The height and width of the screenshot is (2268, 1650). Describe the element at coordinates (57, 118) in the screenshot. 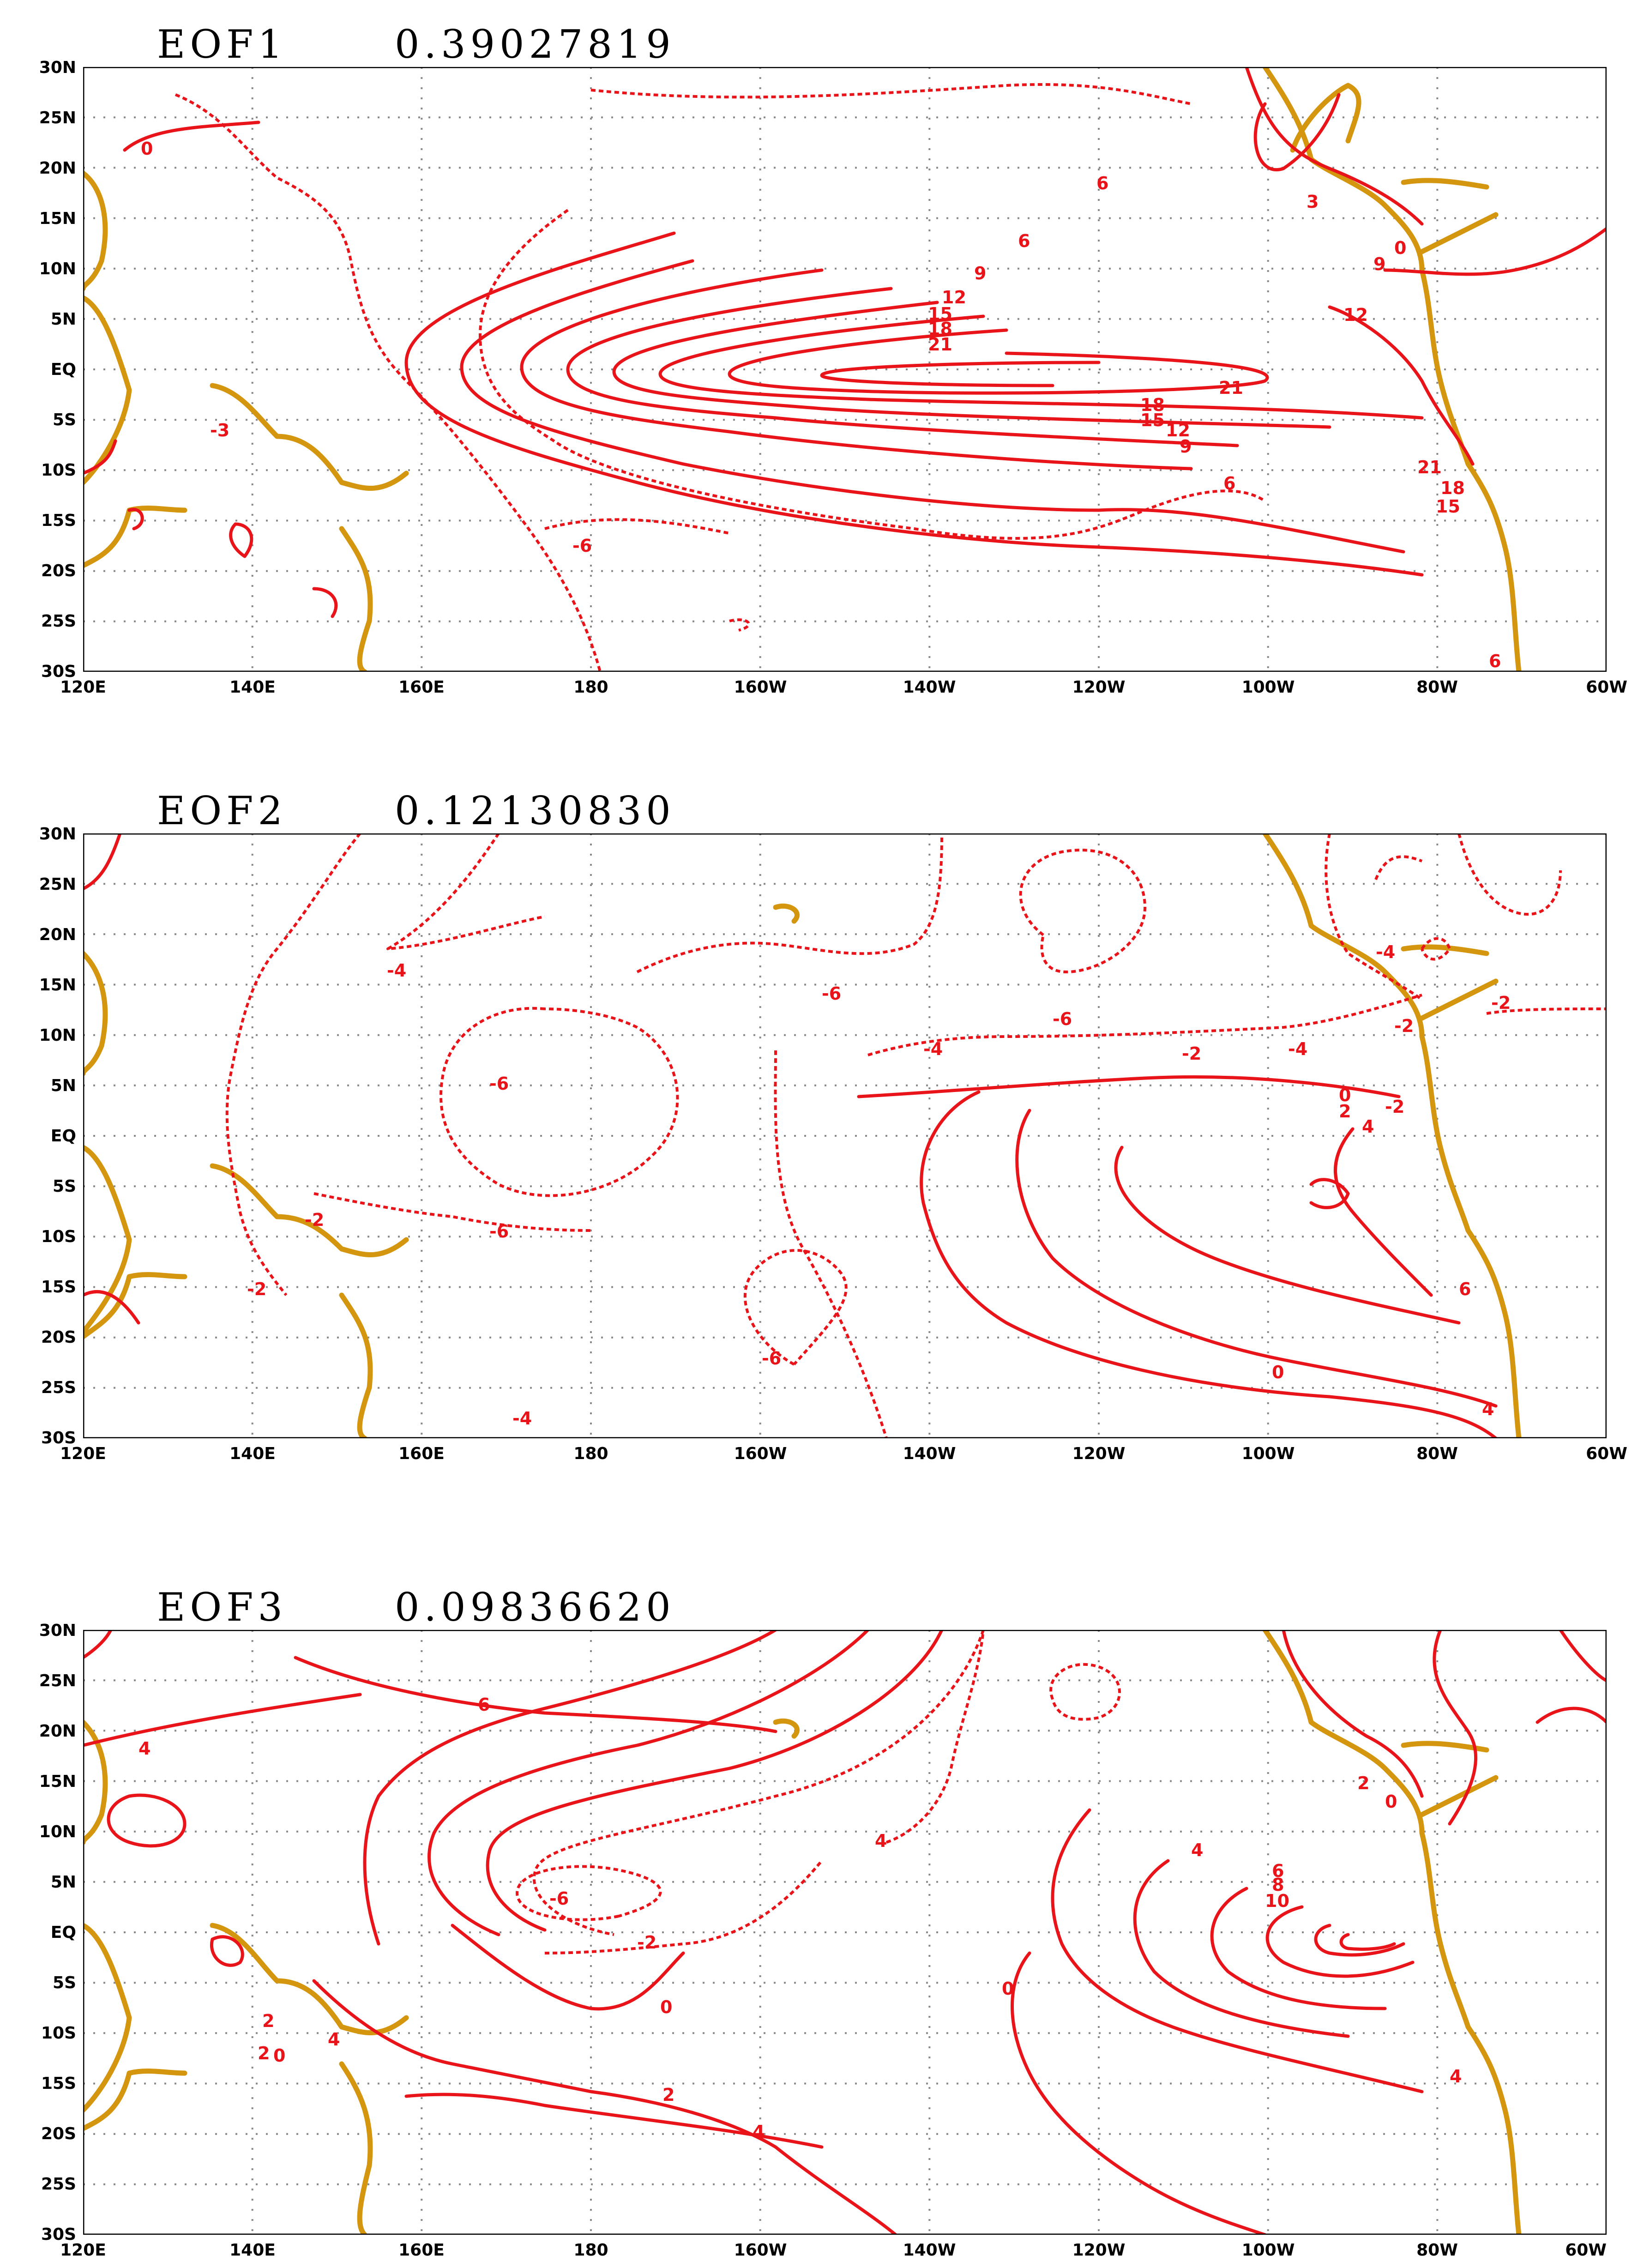

I see `lat-label: 25N` at that location.